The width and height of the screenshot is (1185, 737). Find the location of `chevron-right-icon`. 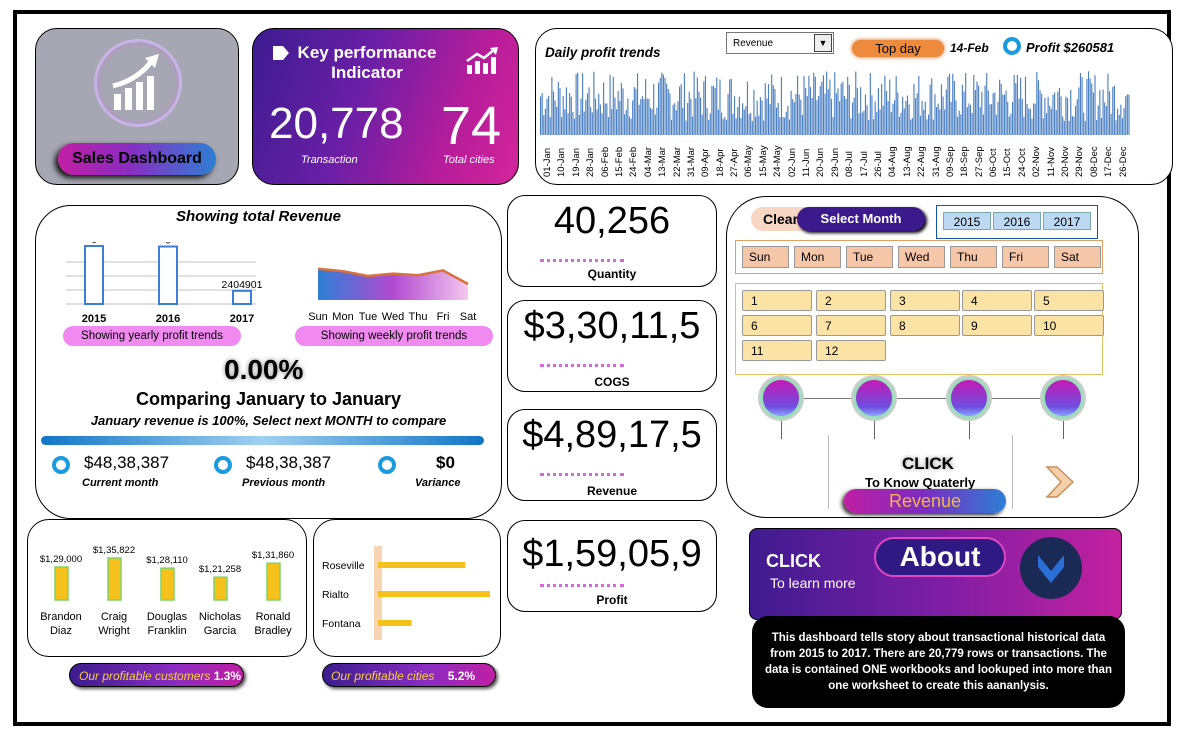

chevron-right-icon is located at coordinates (1061, 482).